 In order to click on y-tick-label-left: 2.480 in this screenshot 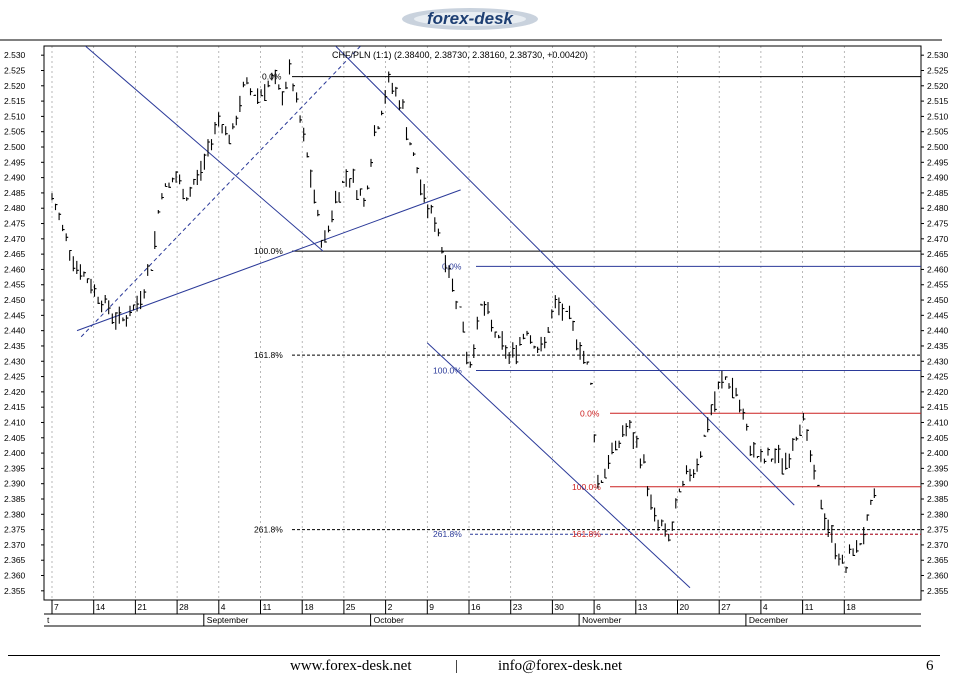, I will do `click(15, 208)`.